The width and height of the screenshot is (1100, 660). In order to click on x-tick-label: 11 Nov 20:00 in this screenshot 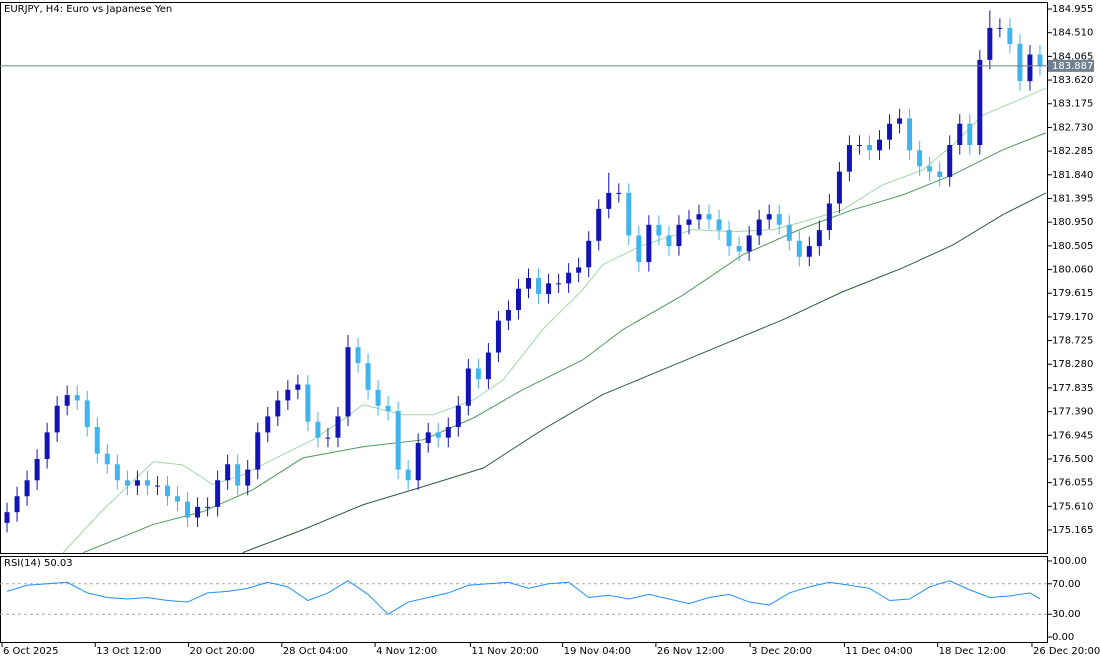, I will do `click(504, 651)`.